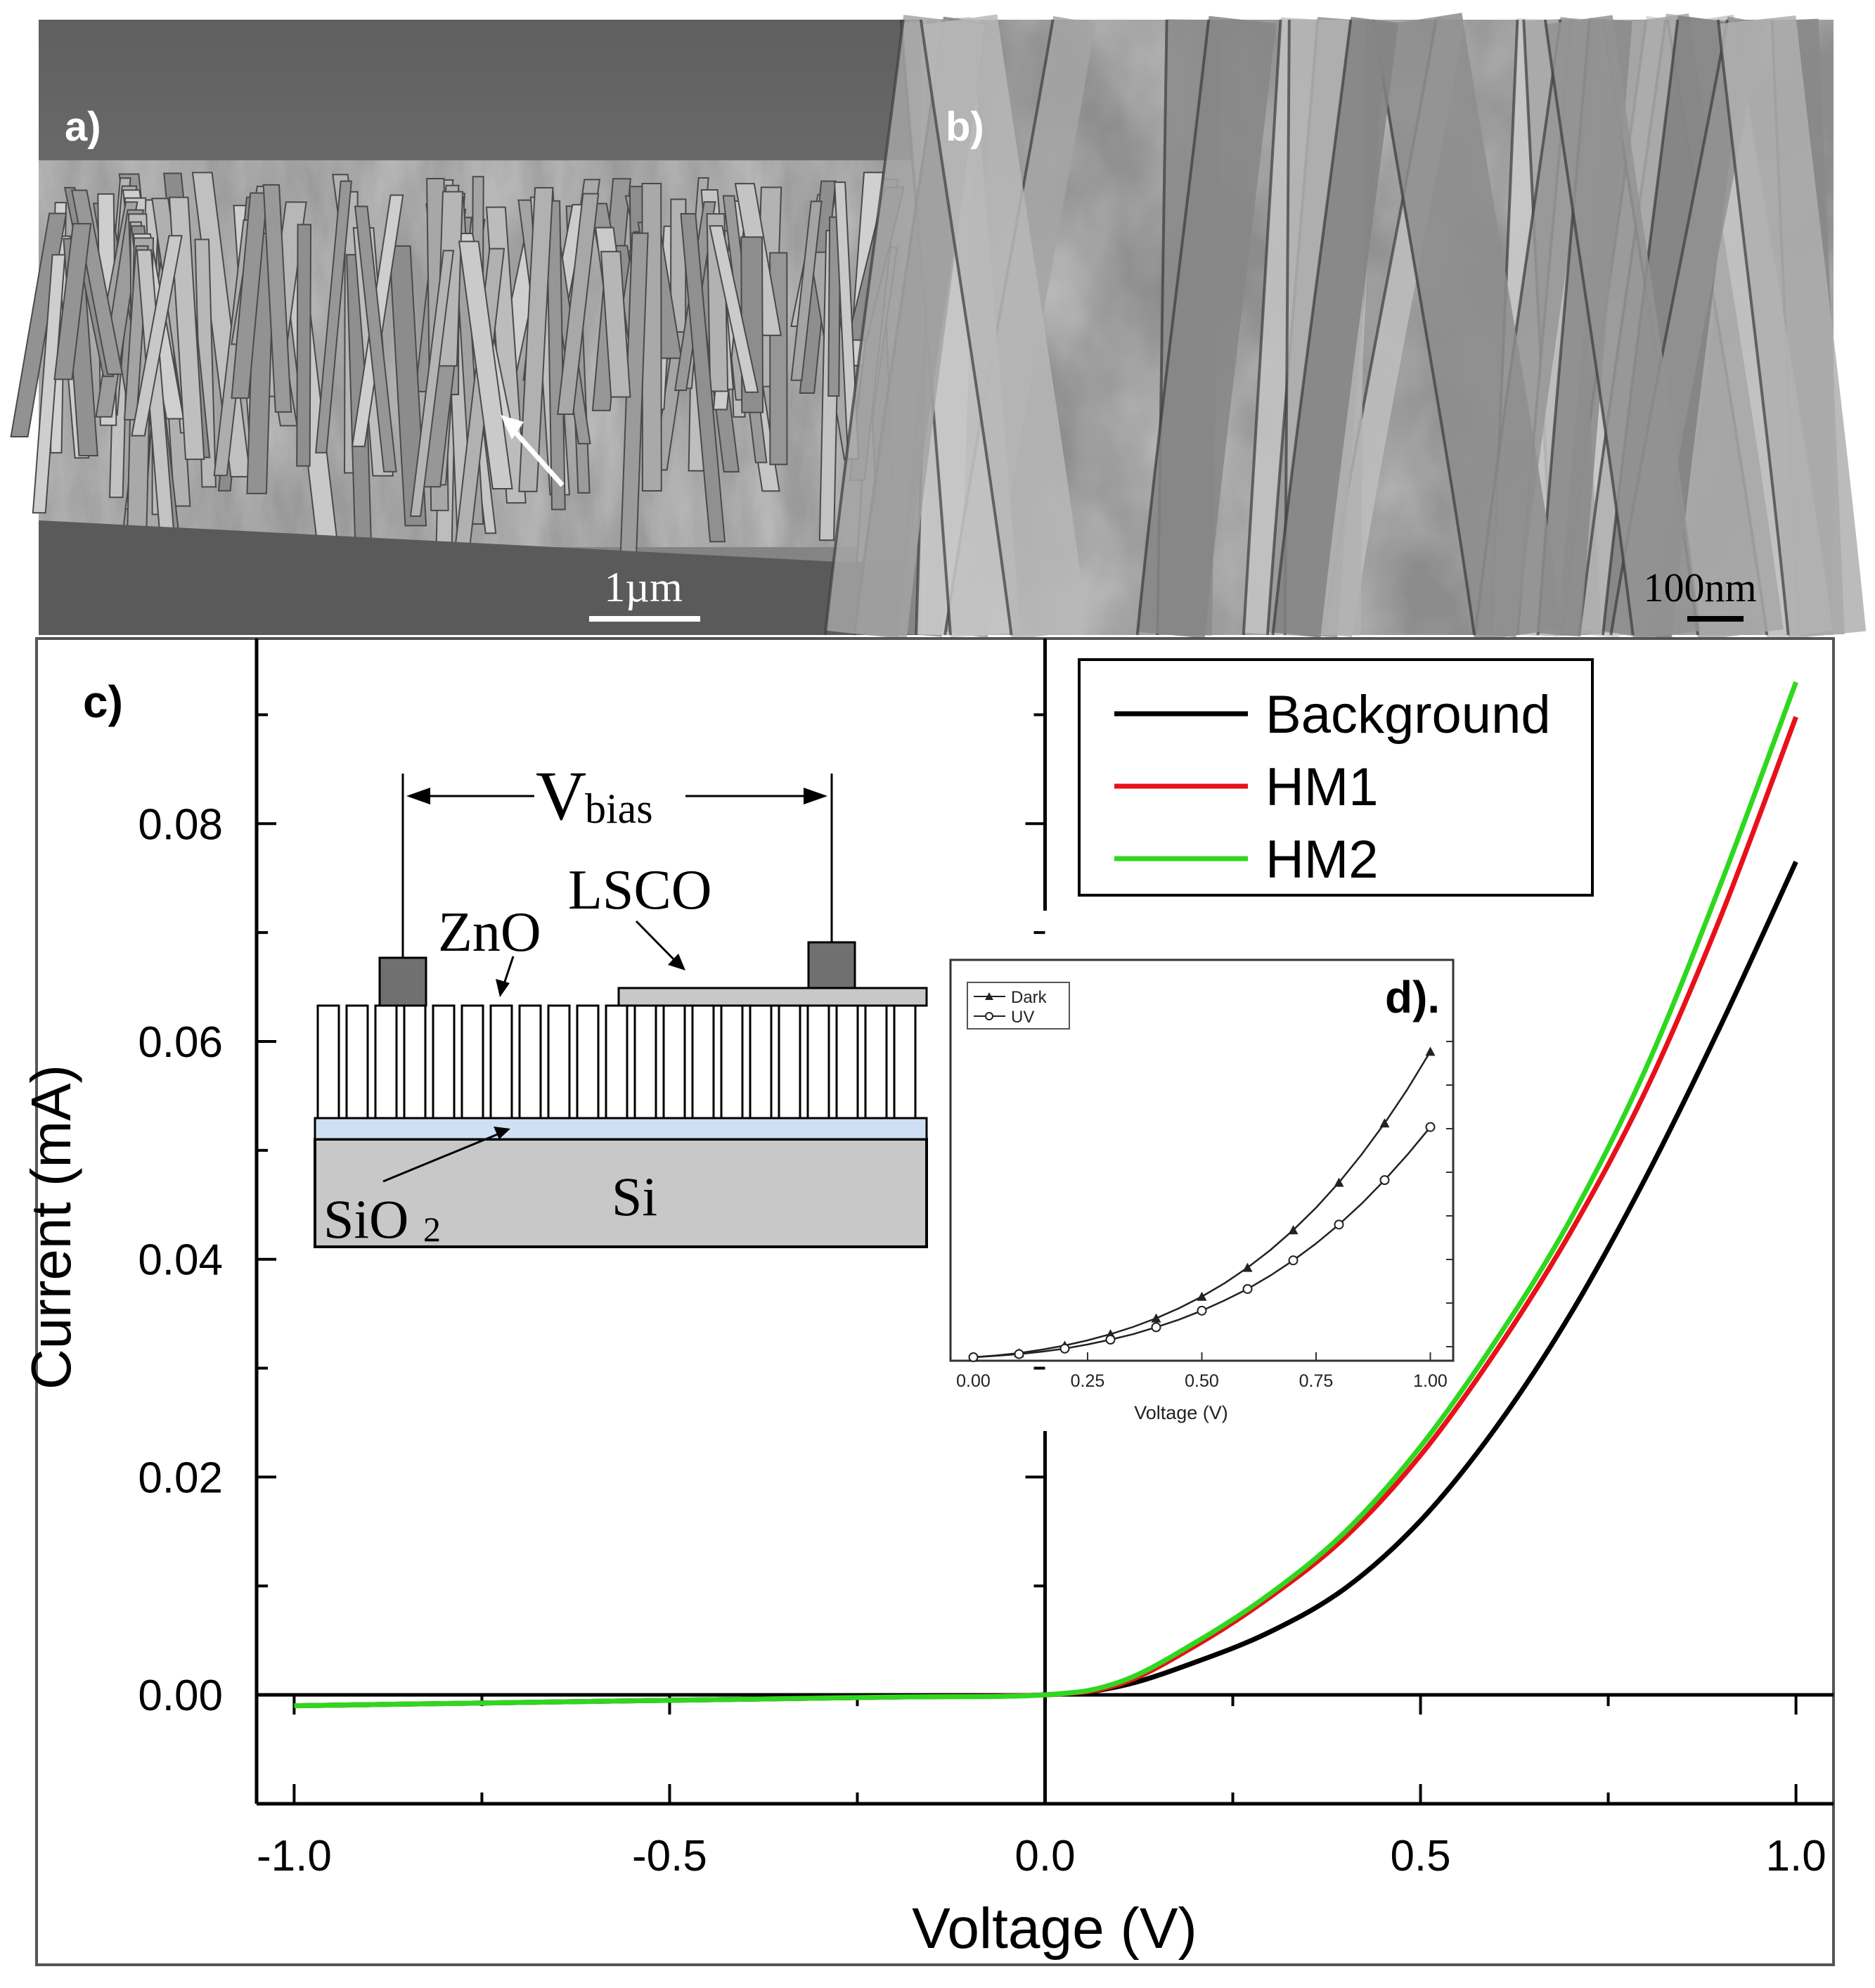  I want to click on panel-d-label: d)., so click(1412, 997).